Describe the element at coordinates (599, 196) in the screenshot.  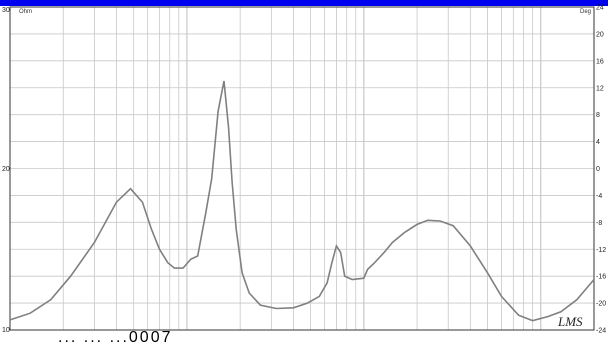
I see `right-tick-label: -4` at that location.